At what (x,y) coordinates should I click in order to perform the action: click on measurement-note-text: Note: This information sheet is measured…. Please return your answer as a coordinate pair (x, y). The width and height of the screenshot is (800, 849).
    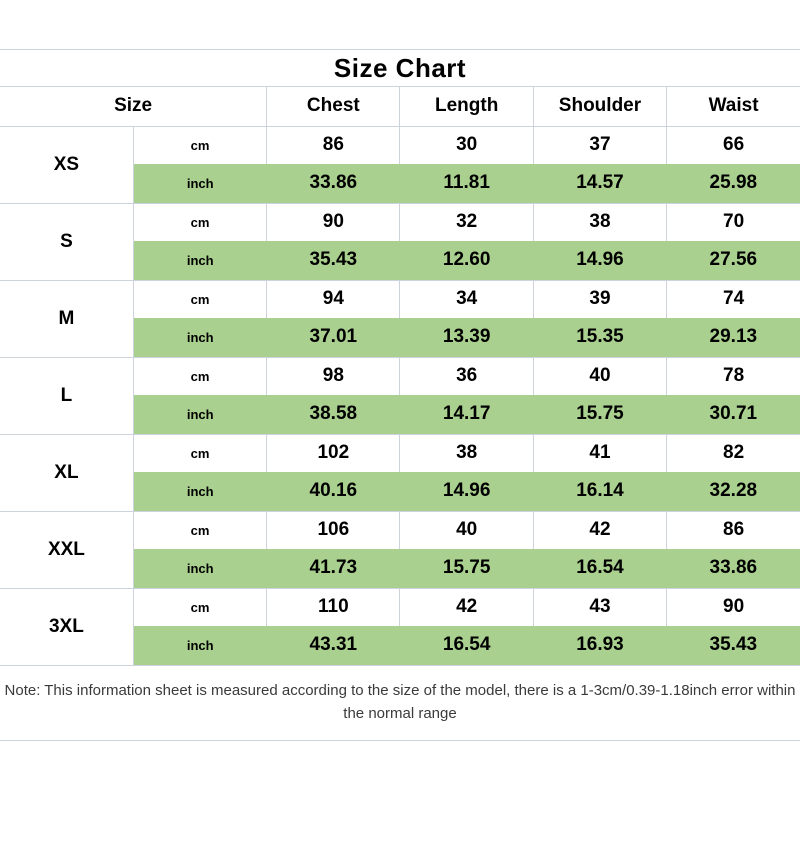
    Looking at the image, I should click on (400, 702).